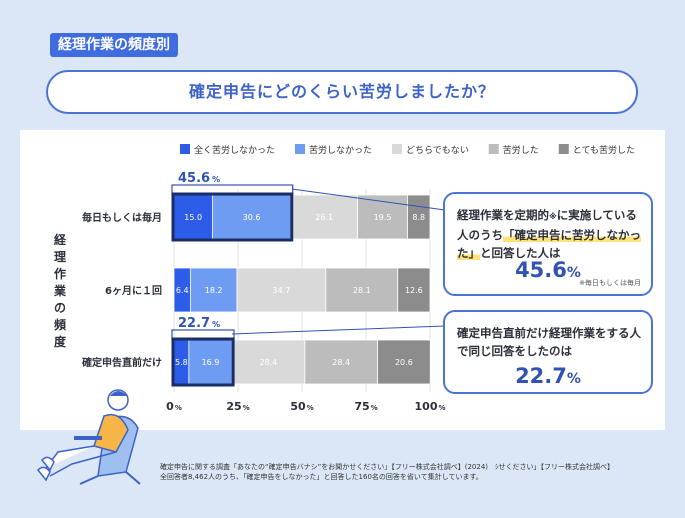 The image size is (685, 518). Describe the element at coordinates (122, 217) in the screenshot. I see `category-label-0: 毎日もしくは毎月` at that location.